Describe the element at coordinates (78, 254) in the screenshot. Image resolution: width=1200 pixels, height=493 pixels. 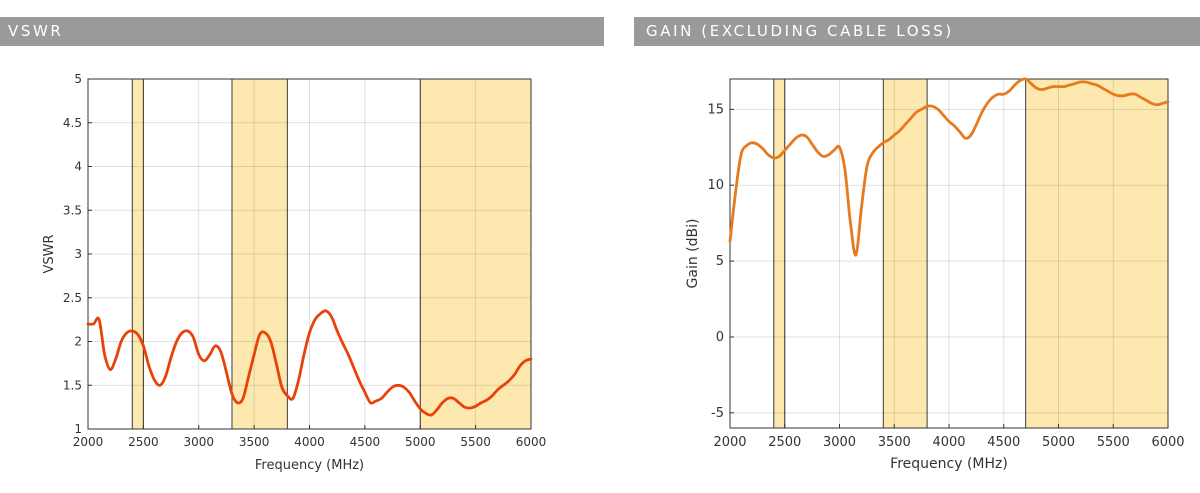
I see `y-tick-label: 3` at that location.